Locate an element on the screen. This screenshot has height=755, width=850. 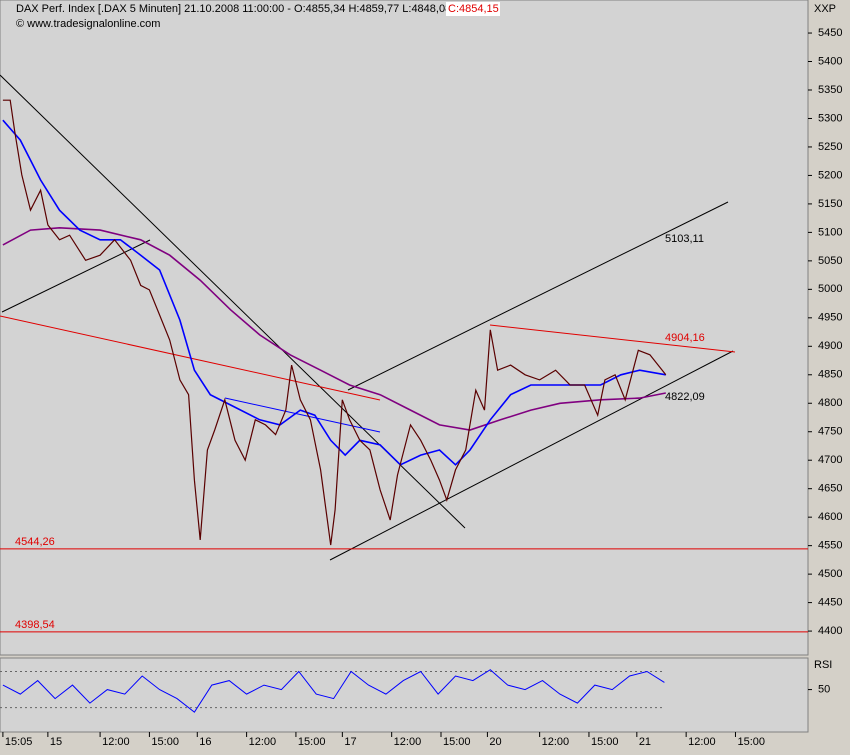
subtitle: © www.tradesignalonline.com is located at coordinates (88, 24).